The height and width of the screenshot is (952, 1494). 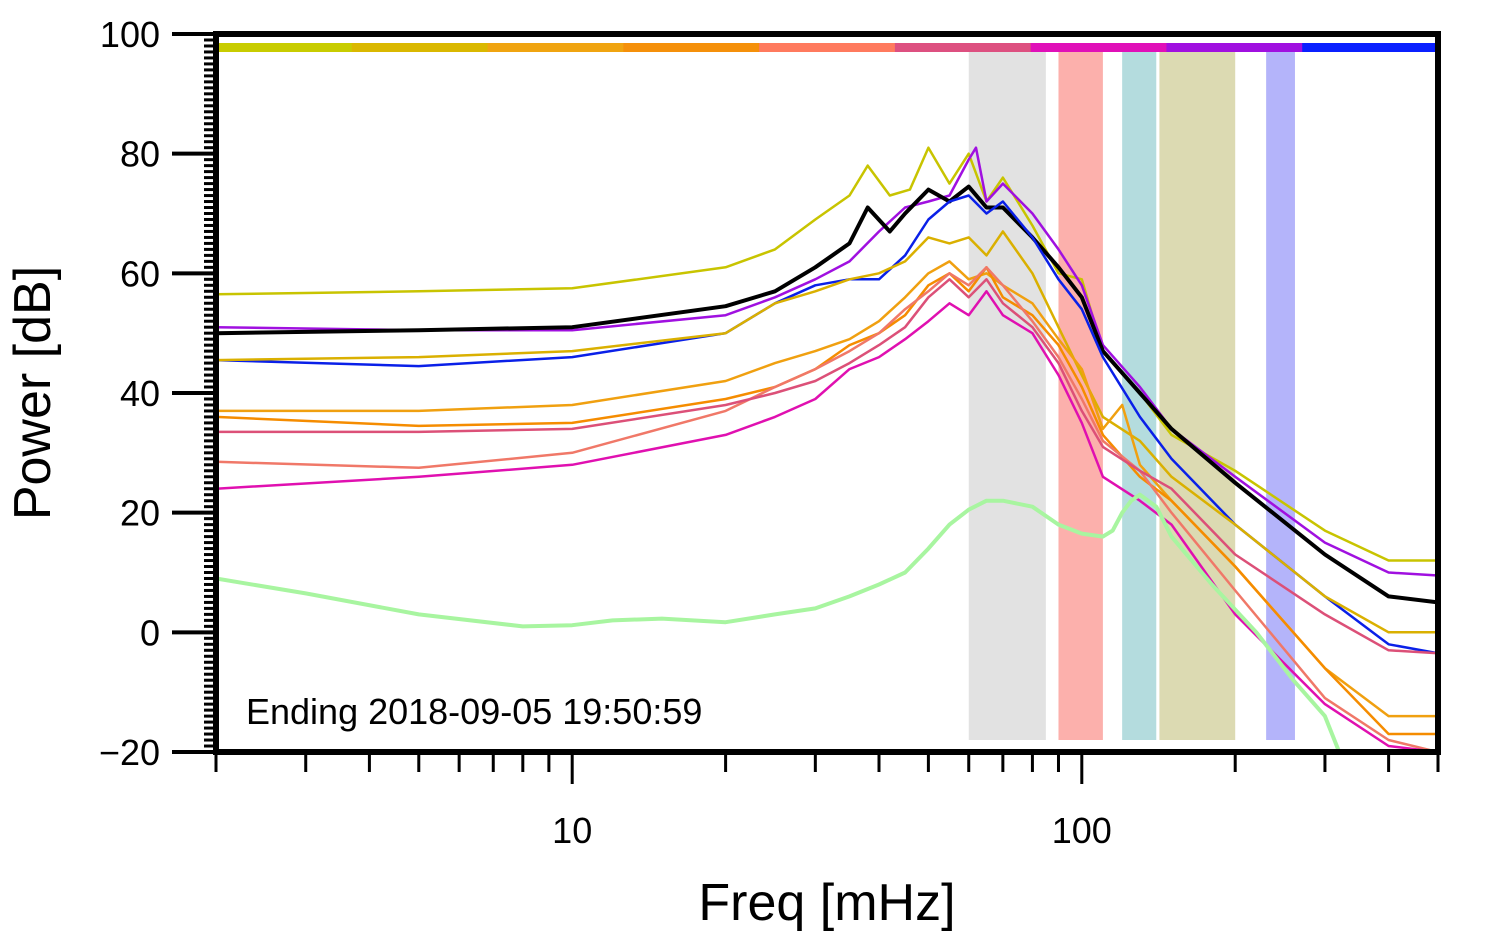 I want to click on x-axis-label: Freq [mHz], so click(x=826, y=903).